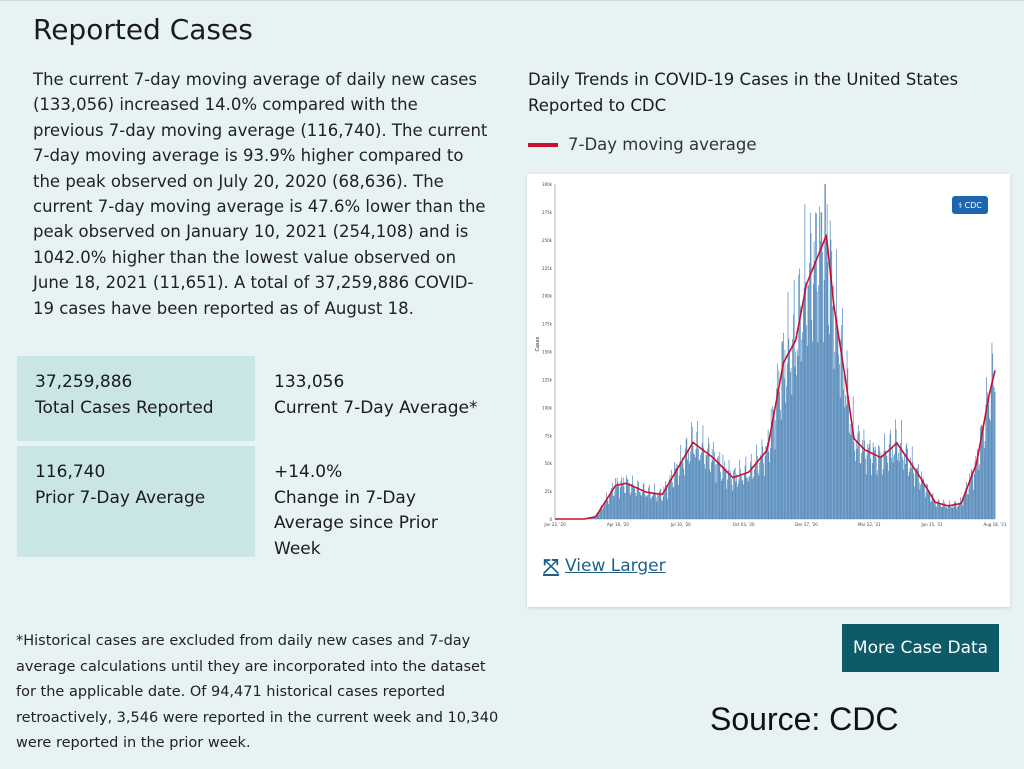  I want to click on view-larger-link: ⤧ View Larger, so click(604, 566).